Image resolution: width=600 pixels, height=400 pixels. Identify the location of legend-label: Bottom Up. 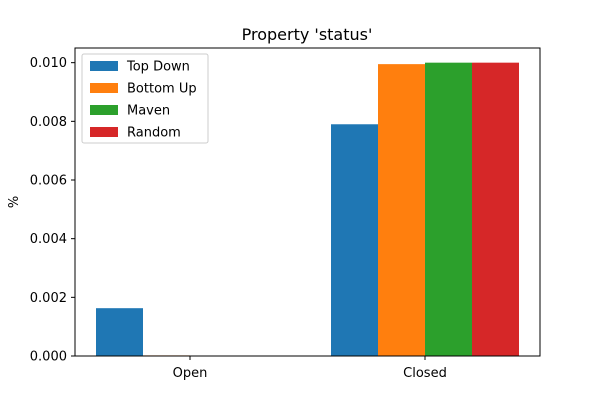
(162, 89).